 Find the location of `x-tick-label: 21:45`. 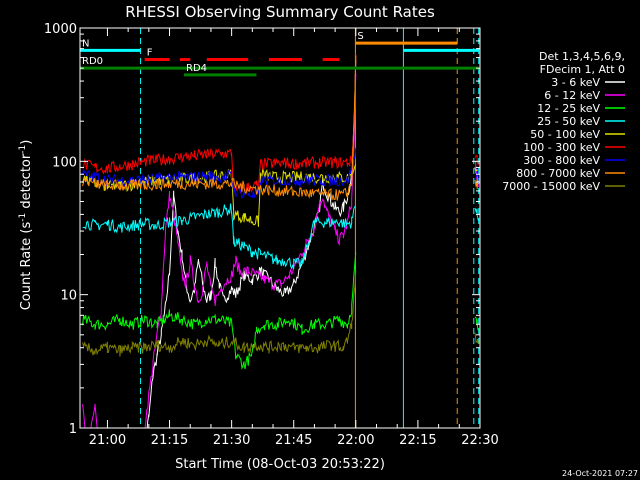

x-tick-label: 21:45 is located at coordinates (293, 440).